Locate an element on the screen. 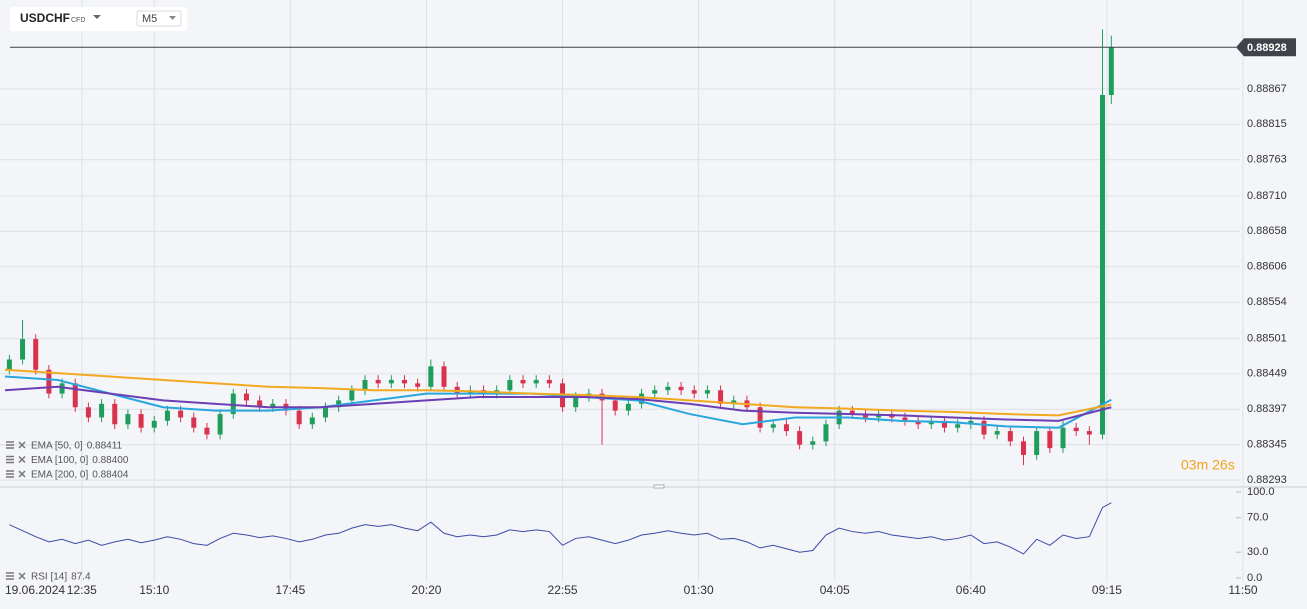 The height and width of the screenshot is (609, 1307). price-tag is located at coordinates (1266, 47).